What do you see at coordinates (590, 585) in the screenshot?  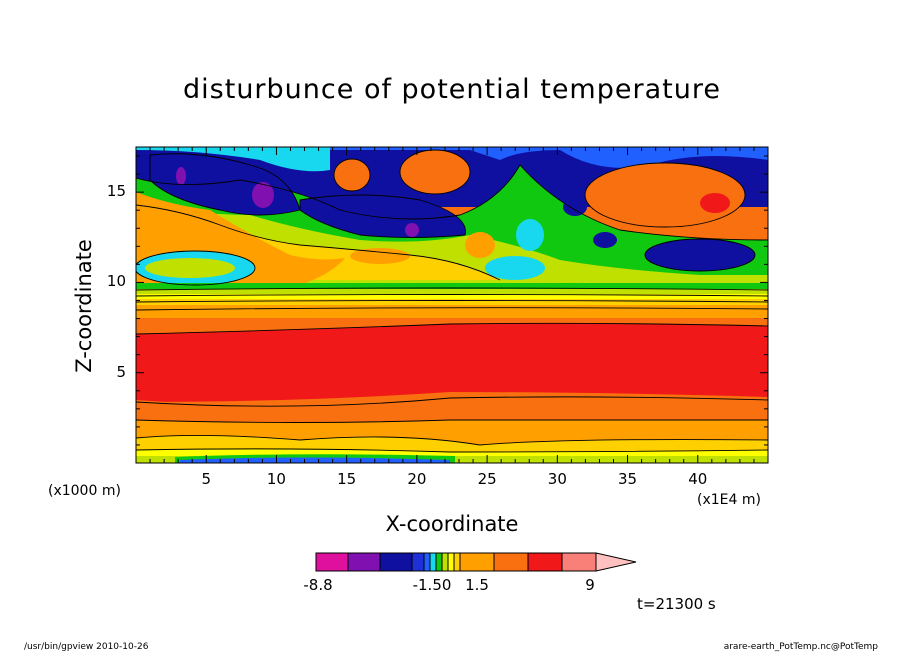 I see `colorbar-label: 9` at bounding box center [590, 585].